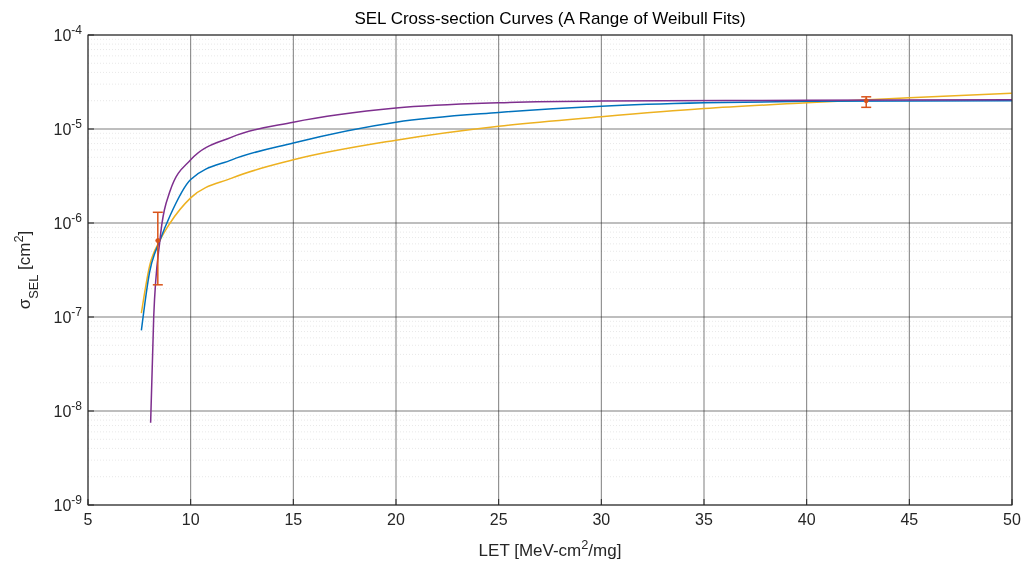 Image resolution: width=1028 pixels, height=570 pixels. I want to click on x-tick-label: 25, so click(498, 519).